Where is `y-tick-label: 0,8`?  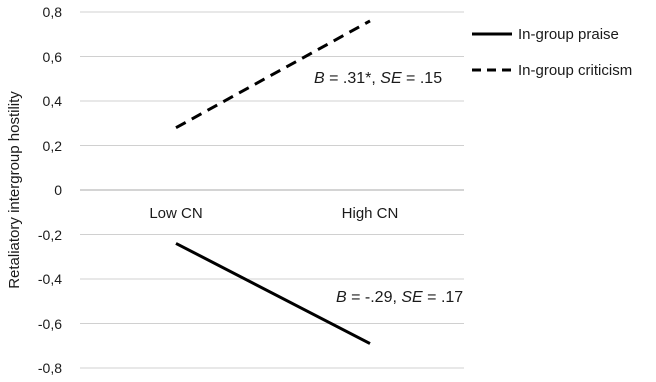 y-tick-label: 0,8 is located at coordinates (53, 12).